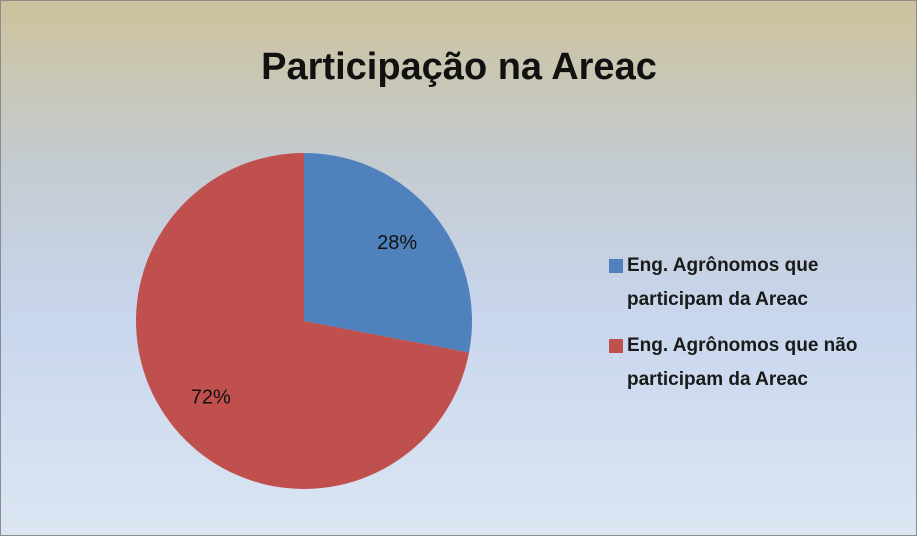 This screenshot has width=917, height=536. I want to click on legend-label: Eng. Agrônomos que participam da Areac, so click(723, 282).